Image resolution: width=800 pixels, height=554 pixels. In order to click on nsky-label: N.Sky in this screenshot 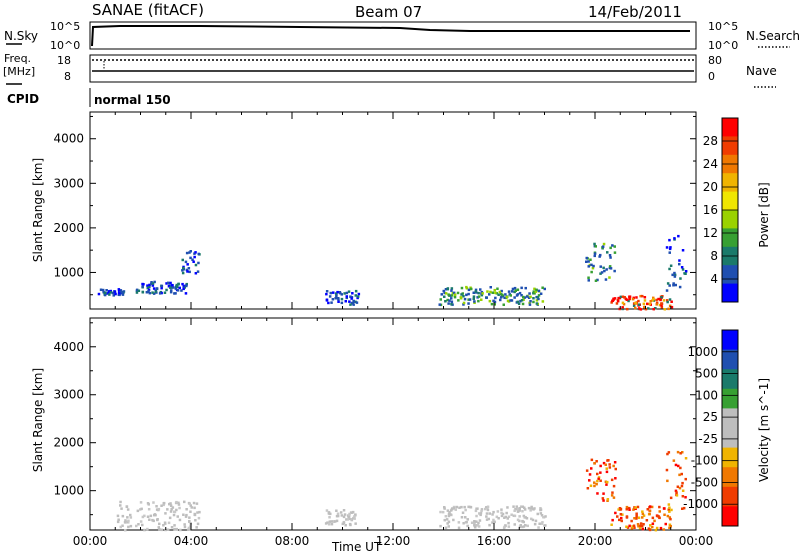, I will do `click(21, 36)`.